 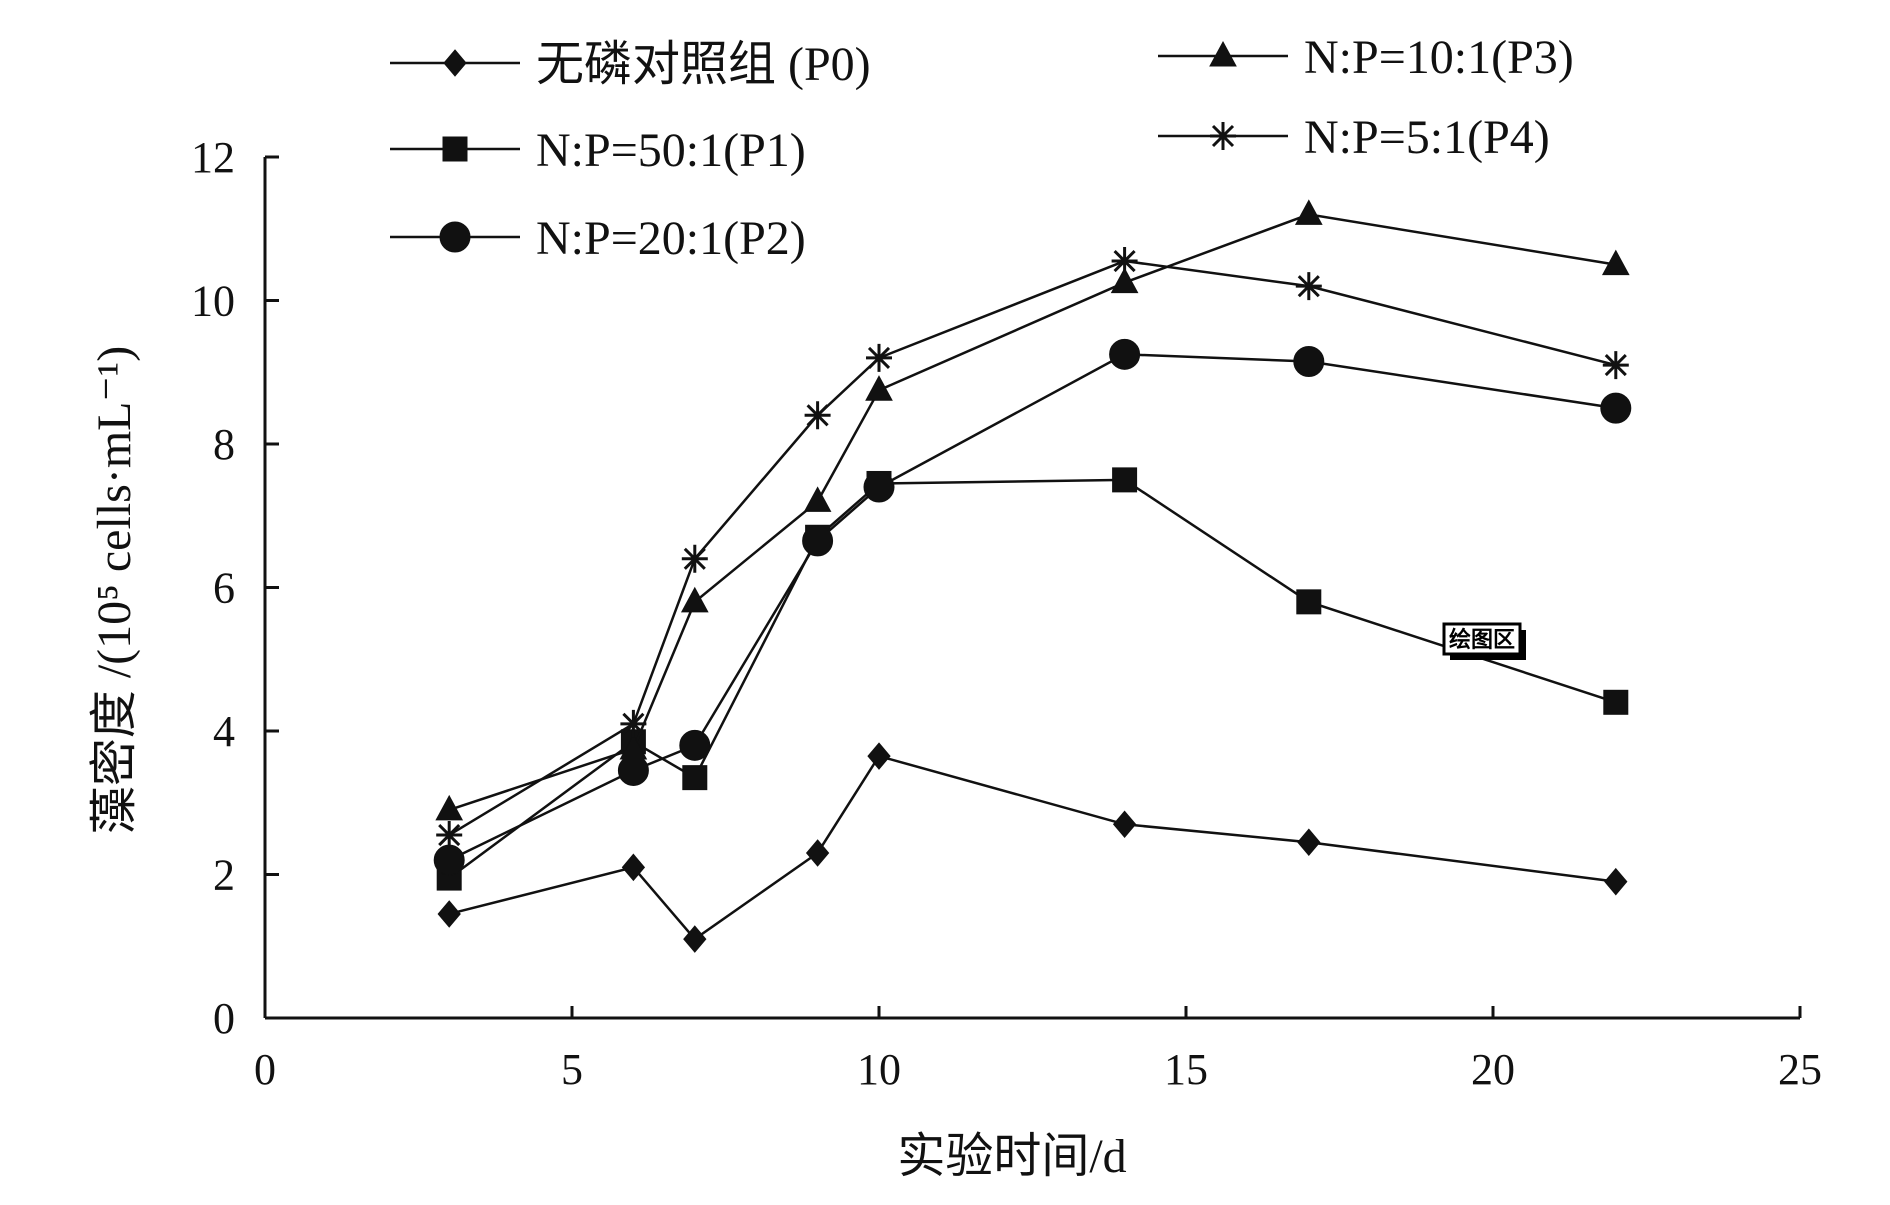 I want to click on legend-label: N:P=10:1(P3), so click(x=1439, y=57).